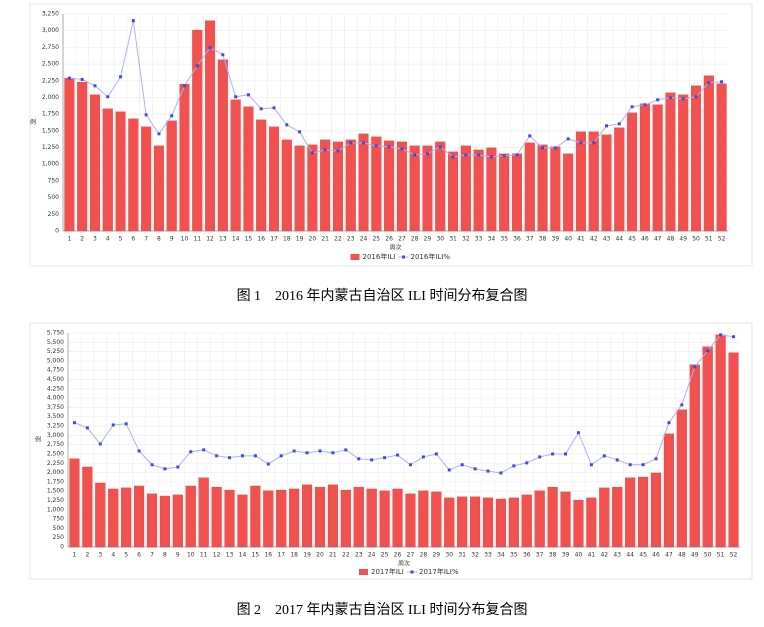 This screenshot has height=627, width=764. I want to click on x-tick-label: 6, so click(139, 555).